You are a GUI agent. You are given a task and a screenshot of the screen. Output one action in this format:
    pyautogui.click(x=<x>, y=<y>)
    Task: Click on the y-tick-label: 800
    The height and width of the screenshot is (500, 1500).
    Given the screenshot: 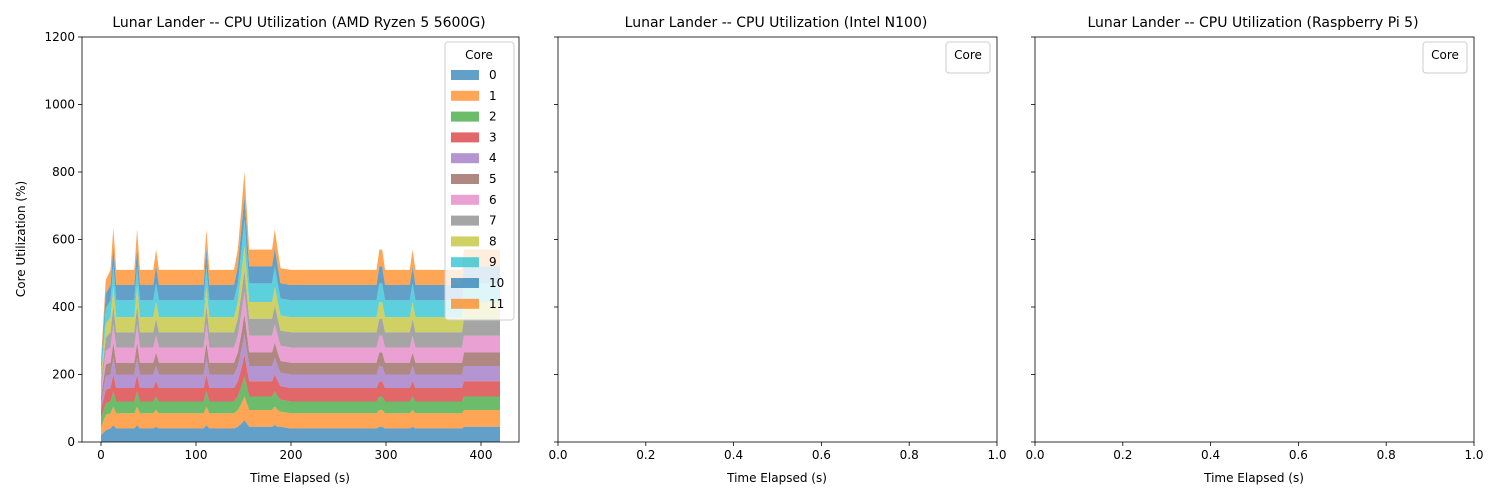 What is the action you would take?
    pyautogui.click(x=63, y=172)
    